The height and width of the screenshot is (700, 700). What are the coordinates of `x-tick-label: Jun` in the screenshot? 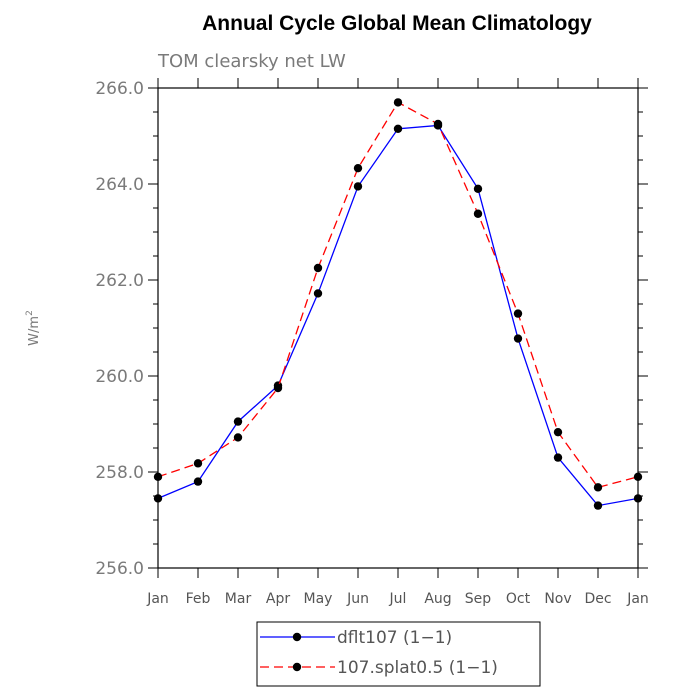 It's located at (357, 599).